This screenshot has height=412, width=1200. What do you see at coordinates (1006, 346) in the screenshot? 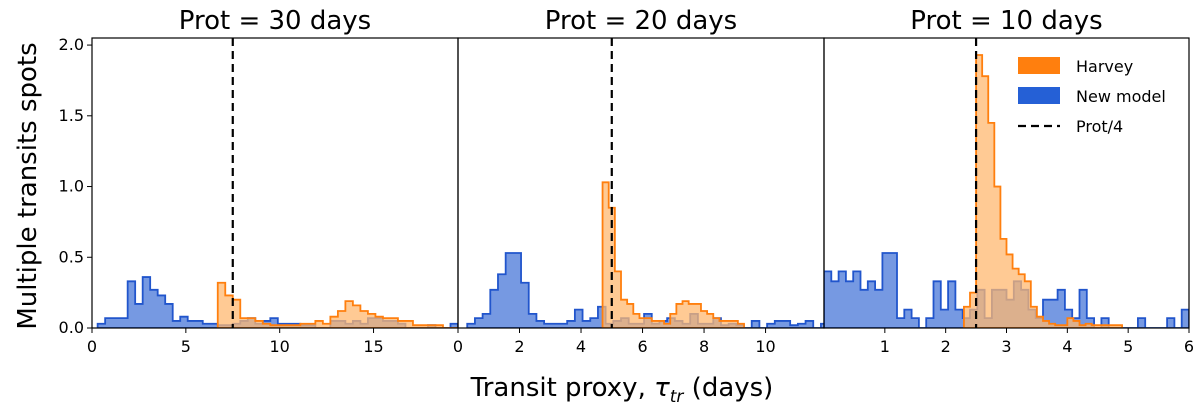
I see `x-tick-label-panel-3: 3` at bounding box center [1006, 346].